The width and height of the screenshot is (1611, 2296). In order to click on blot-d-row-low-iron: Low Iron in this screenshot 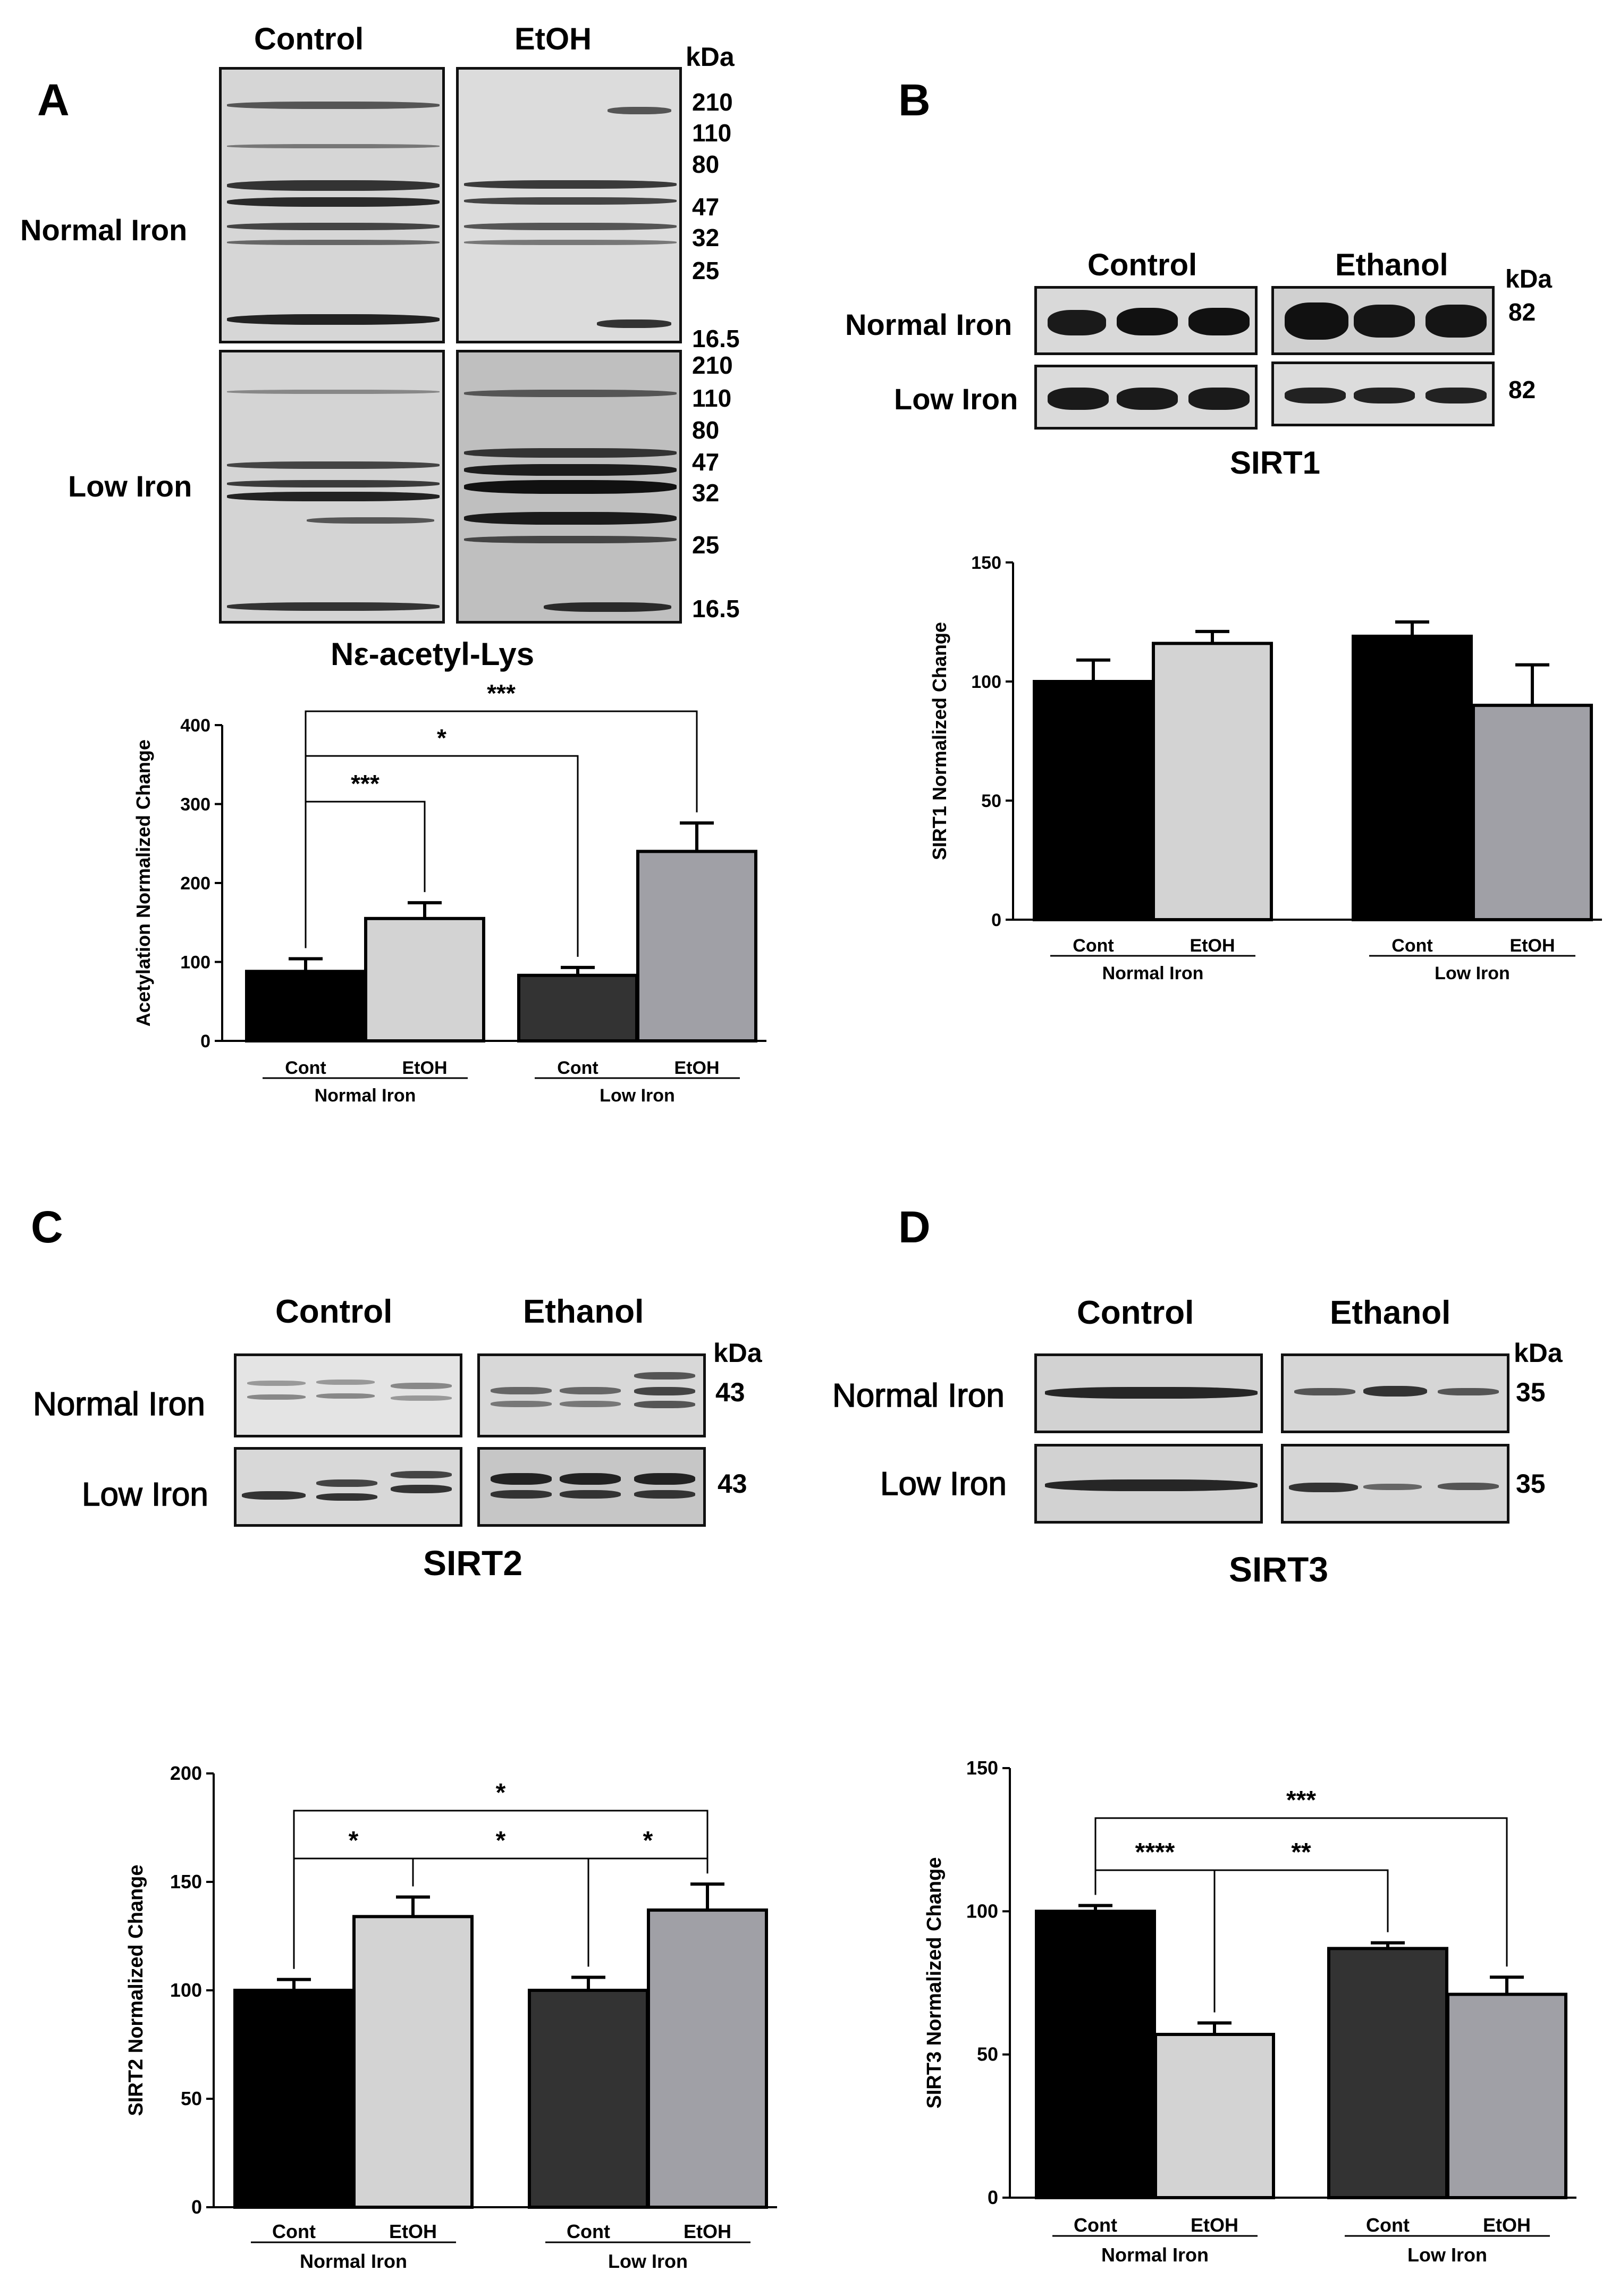, I will do `click(943, 1484)`.